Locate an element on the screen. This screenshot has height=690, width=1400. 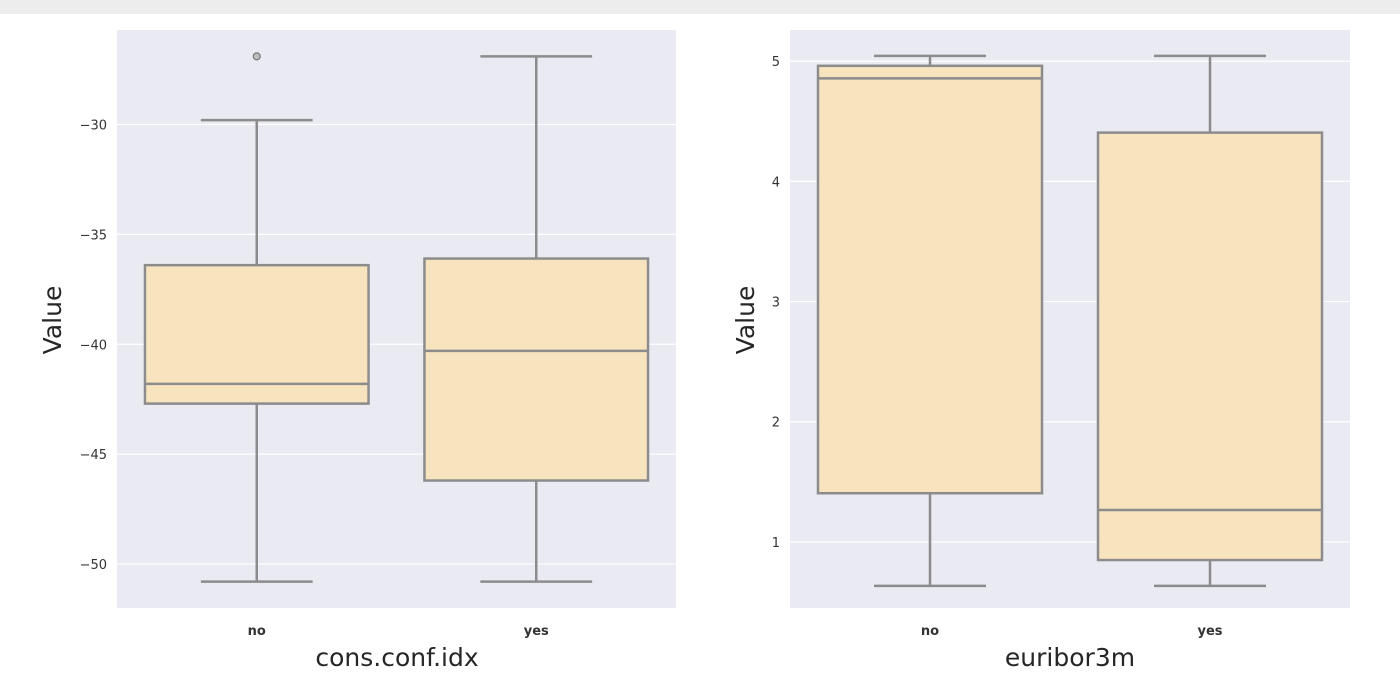
y-tick-label: −40 is located at coordinates (93, 345).